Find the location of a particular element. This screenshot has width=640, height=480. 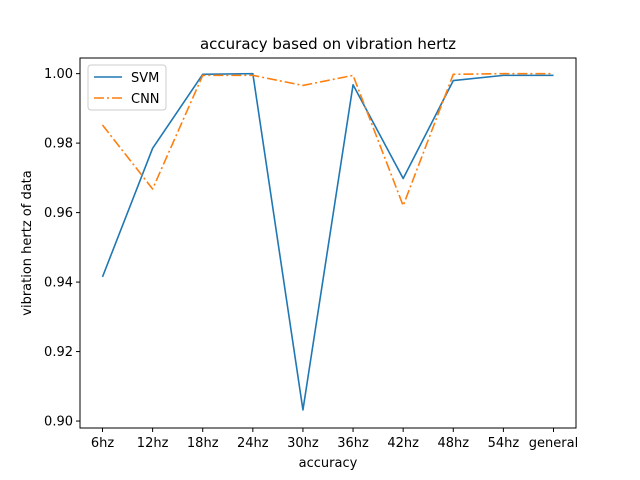

y-tick-label: 0.98 is located at coordinates (58, 144).